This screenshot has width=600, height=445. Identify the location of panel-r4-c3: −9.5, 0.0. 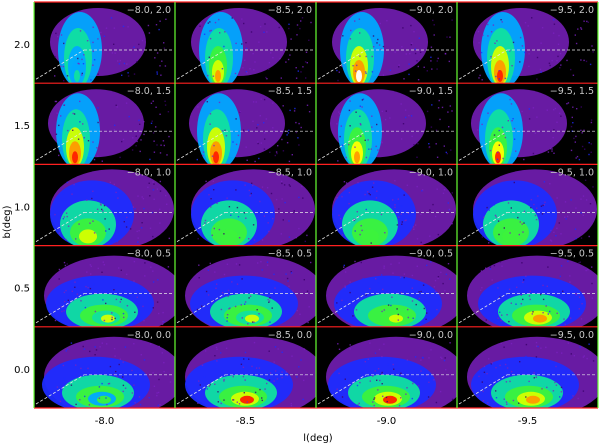
(527, 367).